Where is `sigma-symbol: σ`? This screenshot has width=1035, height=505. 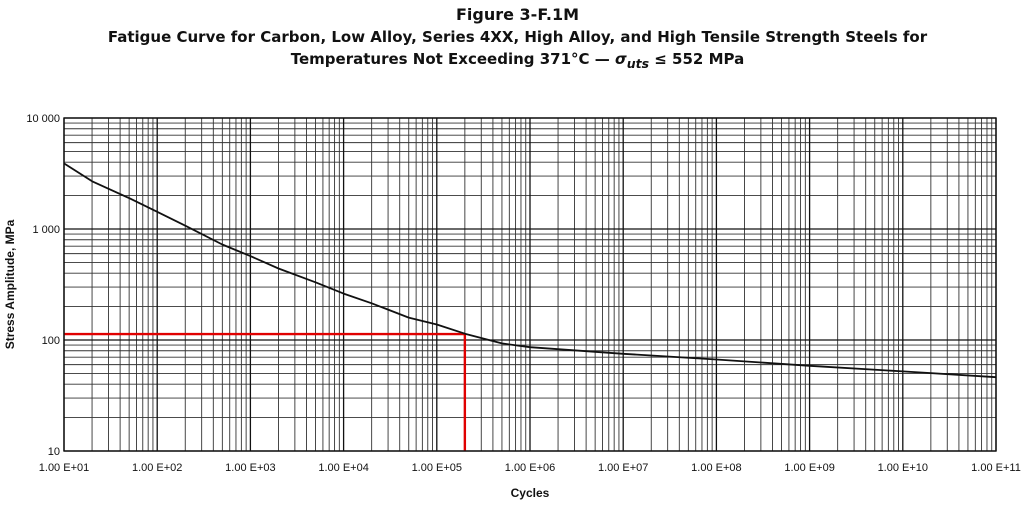
sigma-symbol: σ is located at coordinates (621, 59).